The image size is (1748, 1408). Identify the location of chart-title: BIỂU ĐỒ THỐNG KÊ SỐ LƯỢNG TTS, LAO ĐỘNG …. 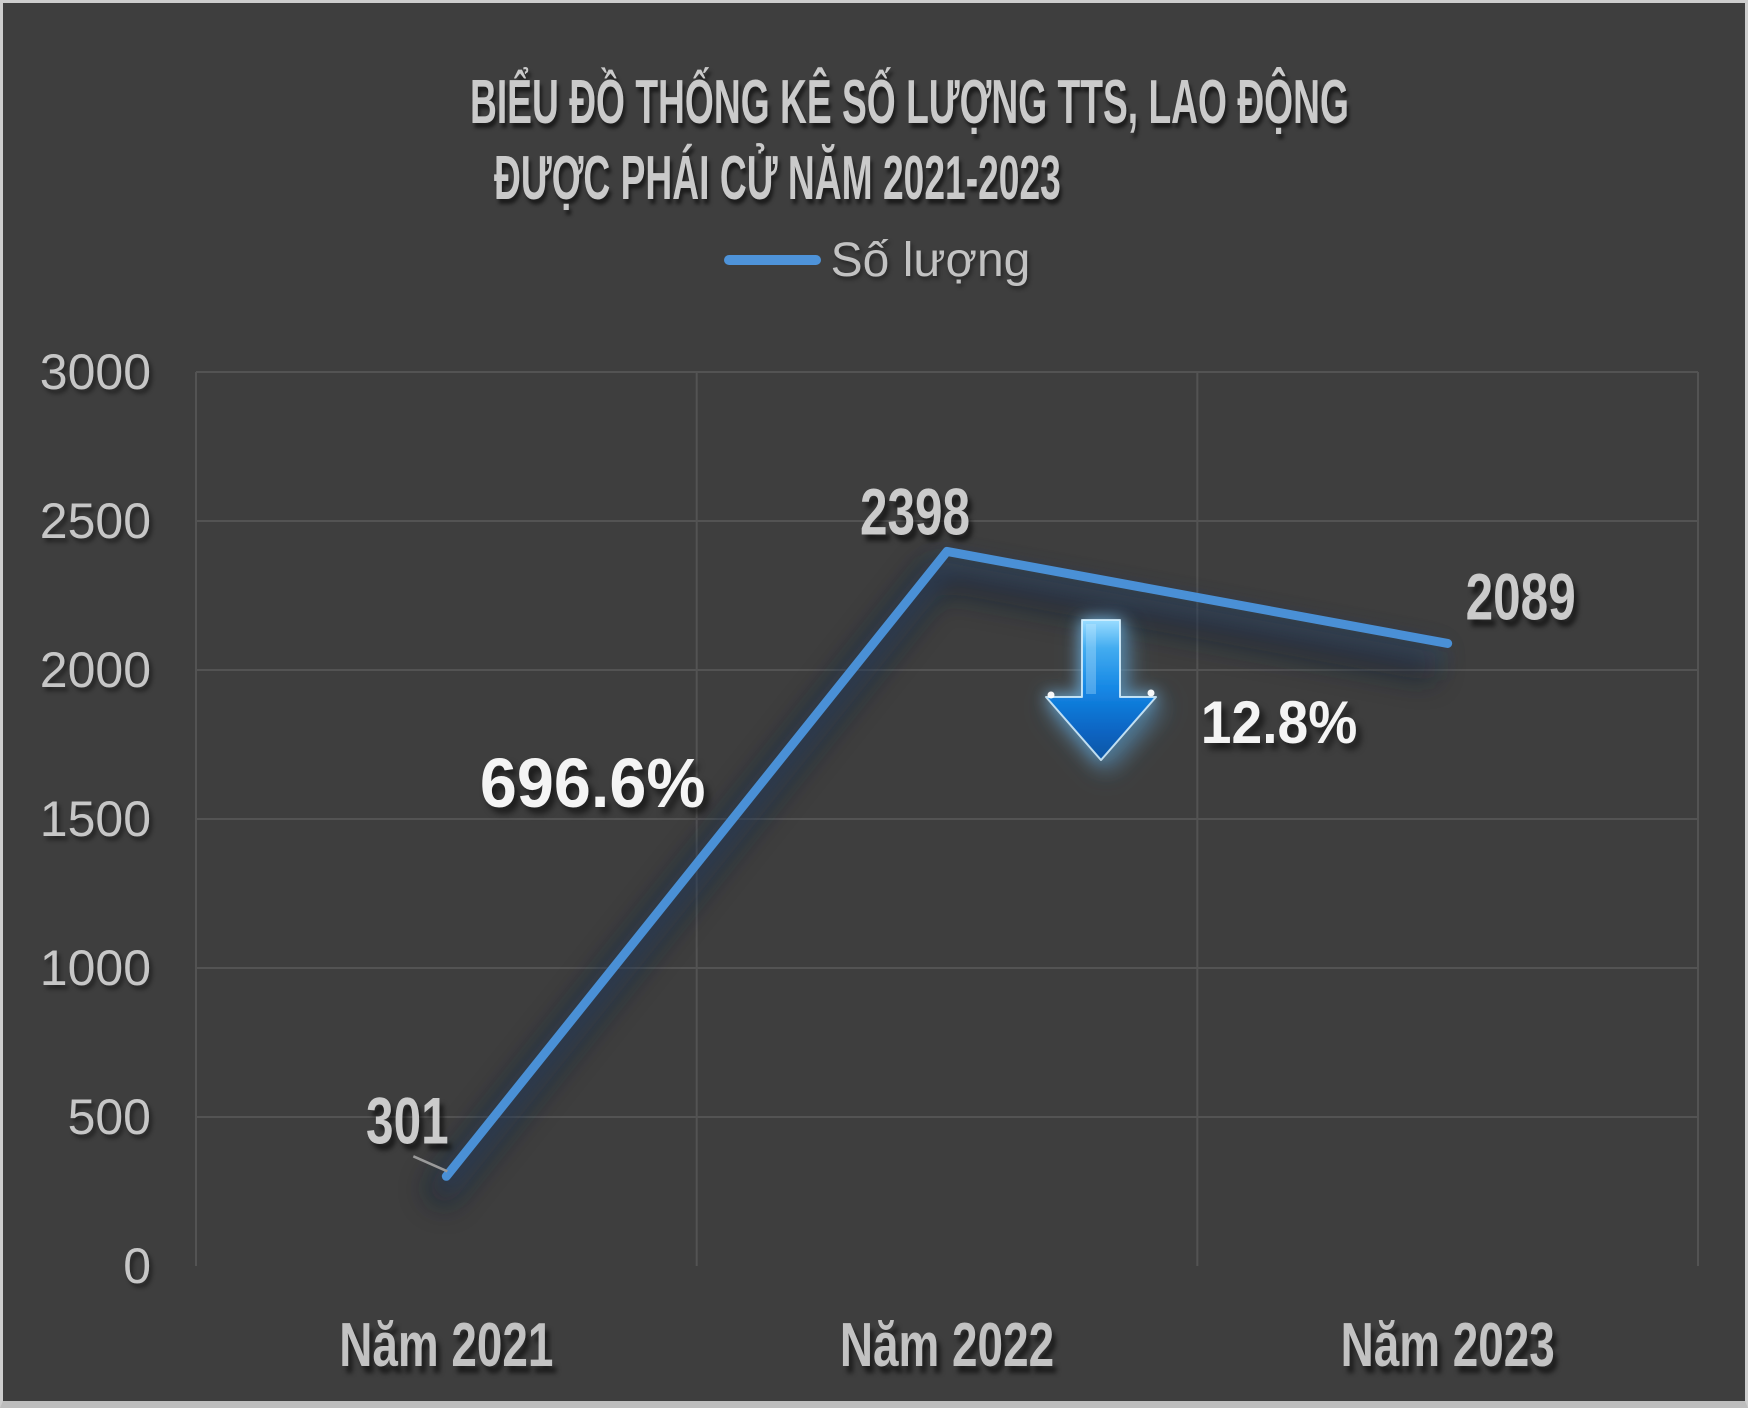
(777, 141).